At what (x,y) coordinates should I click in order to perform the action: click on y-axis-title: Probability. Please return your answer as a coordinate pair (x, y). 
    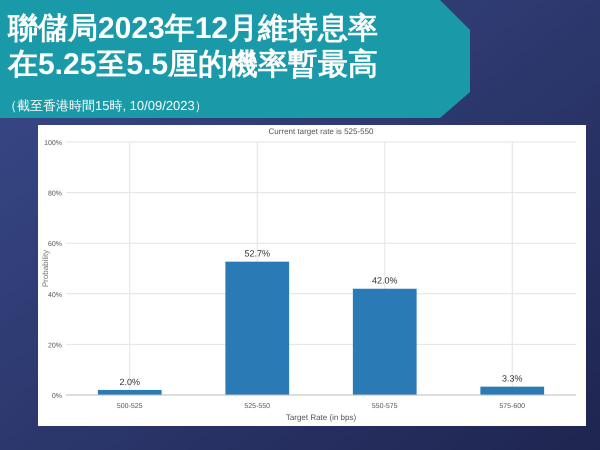
    Looking at the image, I should click on (45, 269).